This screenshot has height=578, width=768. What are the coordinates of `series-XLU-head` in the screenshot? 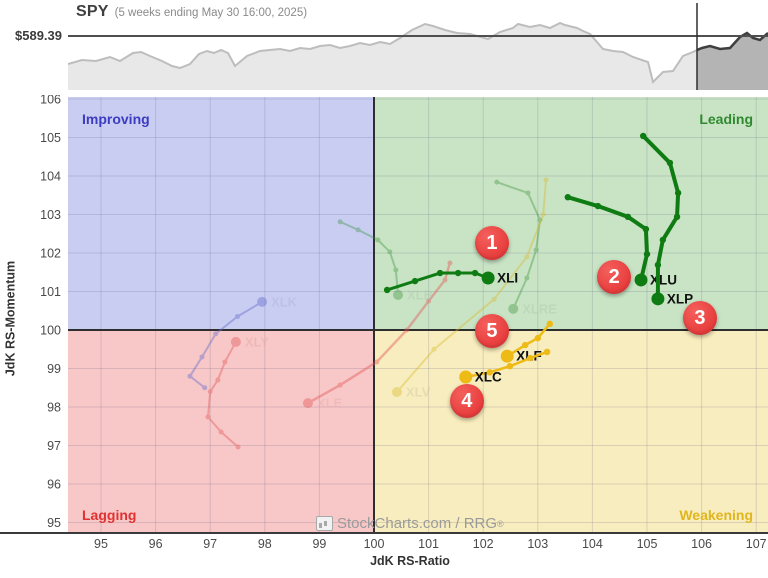 It's located at (641, 280).